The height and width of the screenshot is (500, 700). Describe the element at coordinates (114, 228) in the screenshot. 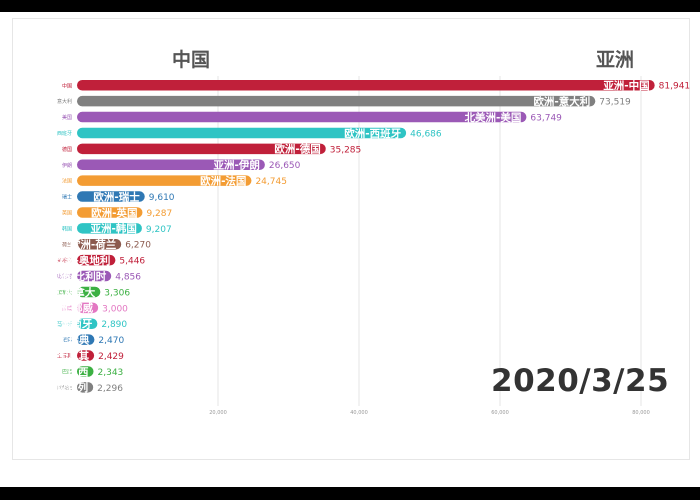

I see `bar-name-label: 亚洲-韩国` at that location.